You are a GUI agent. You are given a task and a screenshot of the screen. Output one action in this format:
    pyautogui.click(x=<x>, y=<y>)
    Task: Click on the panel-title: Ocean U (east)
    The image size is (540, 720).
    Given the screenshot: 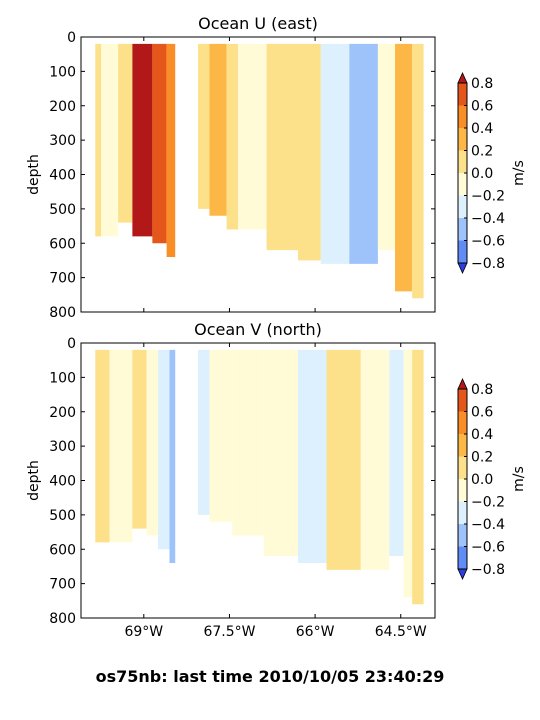 What is the action you would take?
    pyautogui.click(x=258, y=23)
    